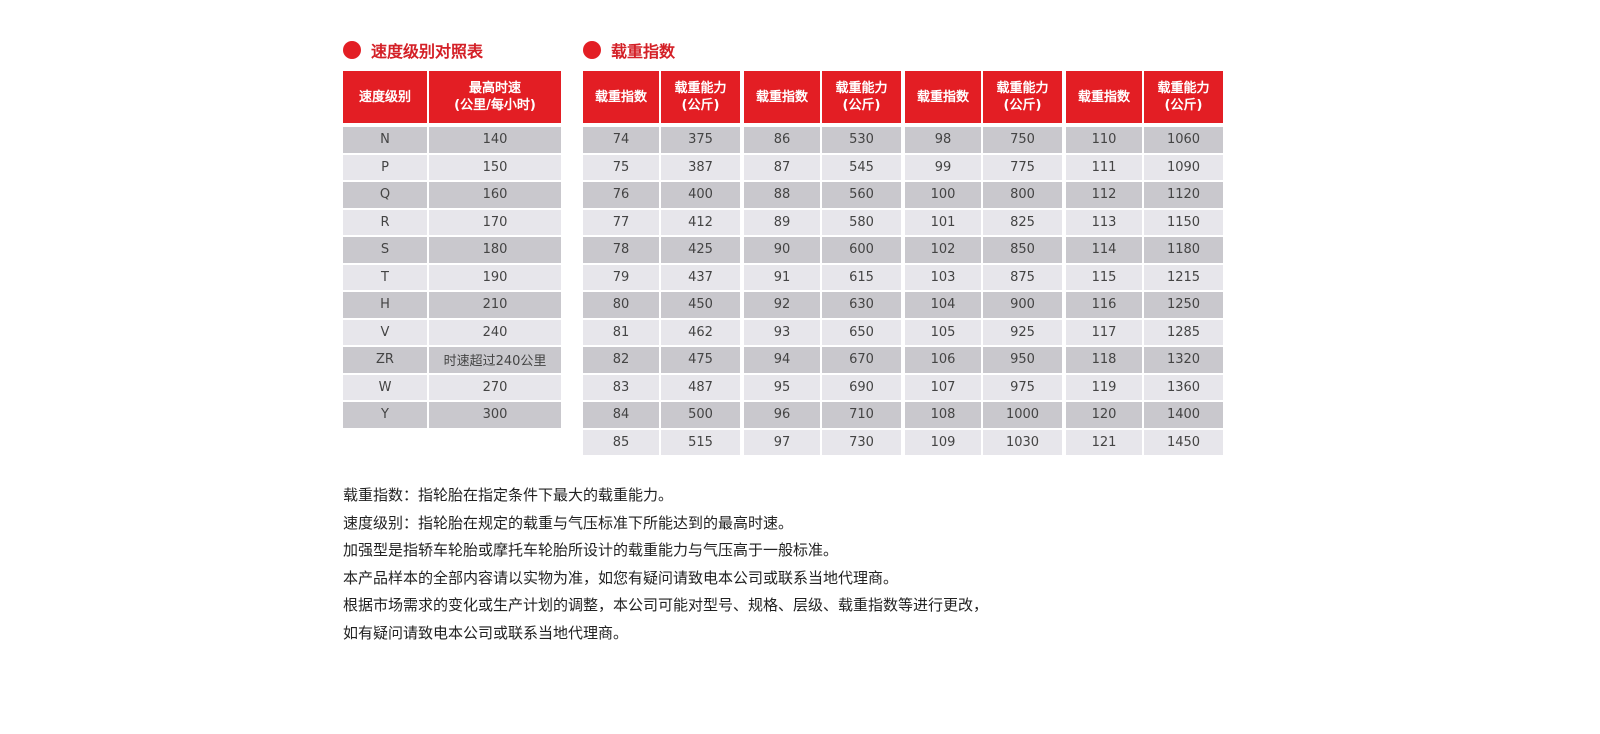 This screenshot has width=1600, height=734. What do you see at coordinates (385, 141) in the screenshot?
I see `speed-class-cell: N` at bounding box center [385, 141].